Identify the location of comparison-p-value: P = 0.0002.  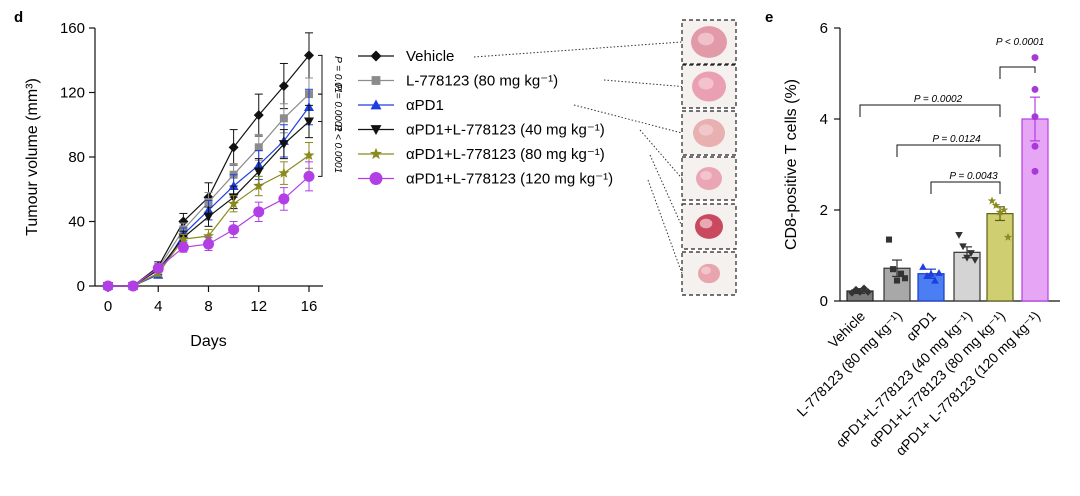
(938, 99).